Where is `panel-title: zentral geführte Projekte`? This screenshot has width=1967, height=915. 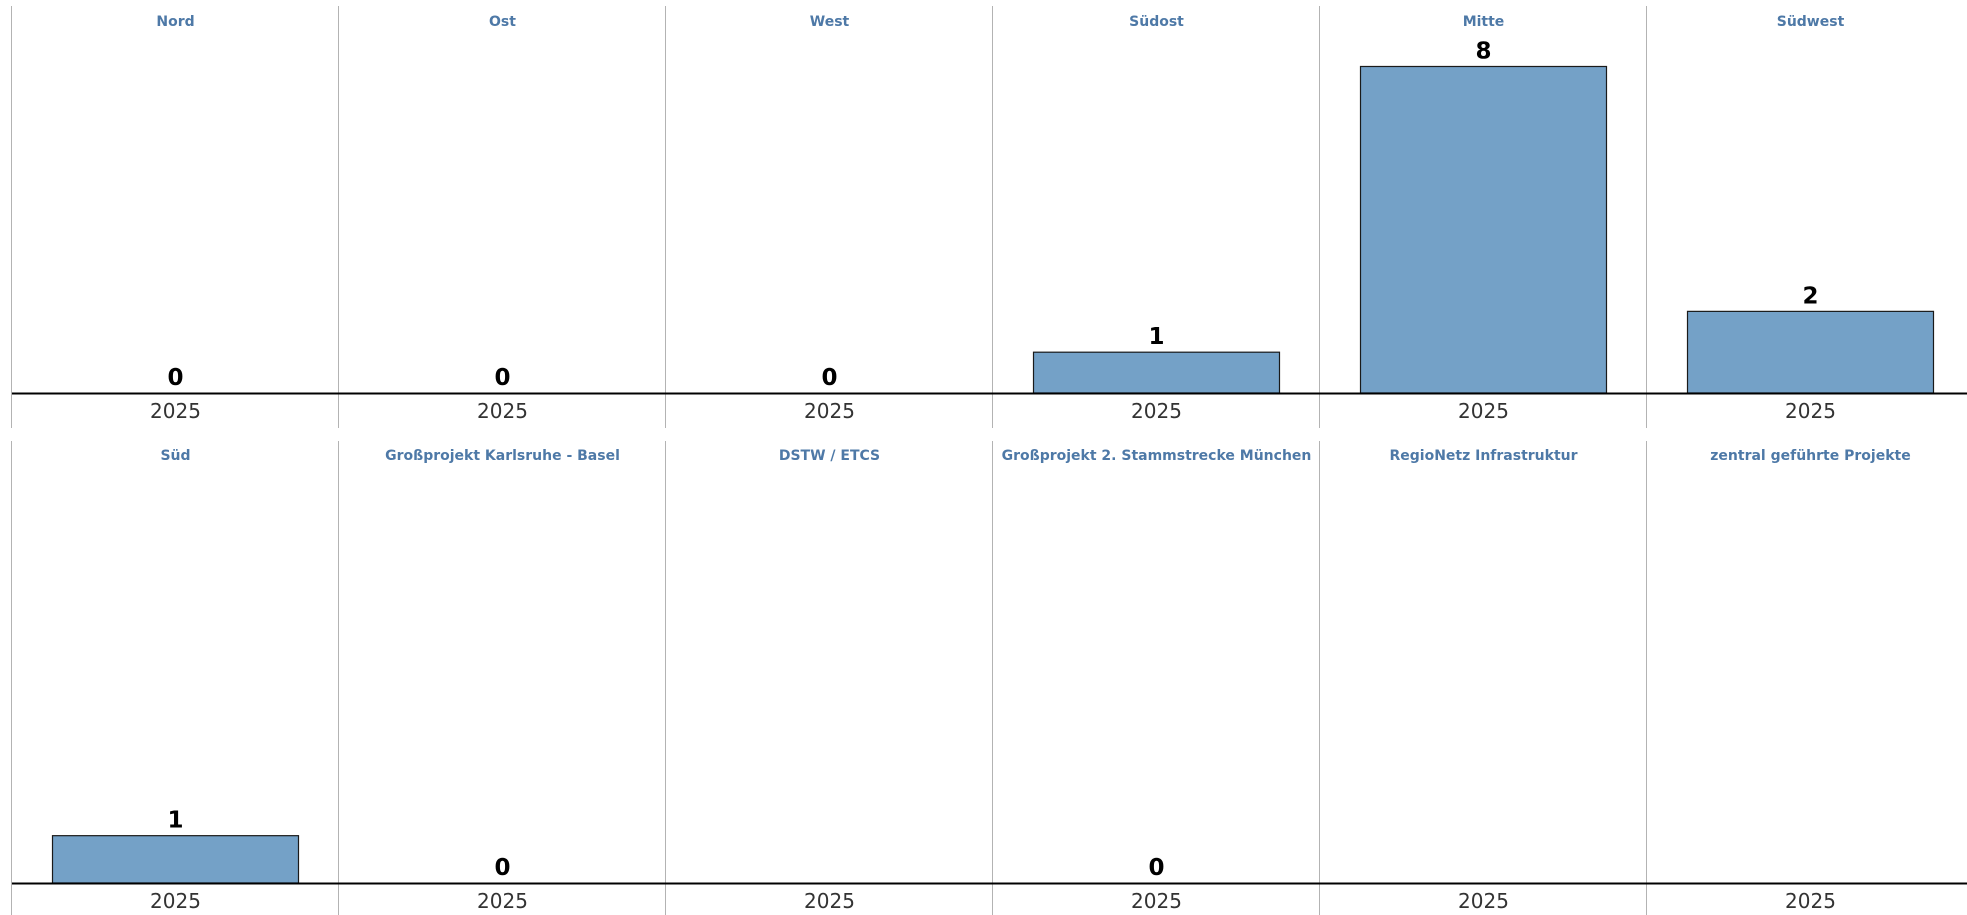 panel-title: zentral geführte Projekte is located at coordinates (1810, 456).